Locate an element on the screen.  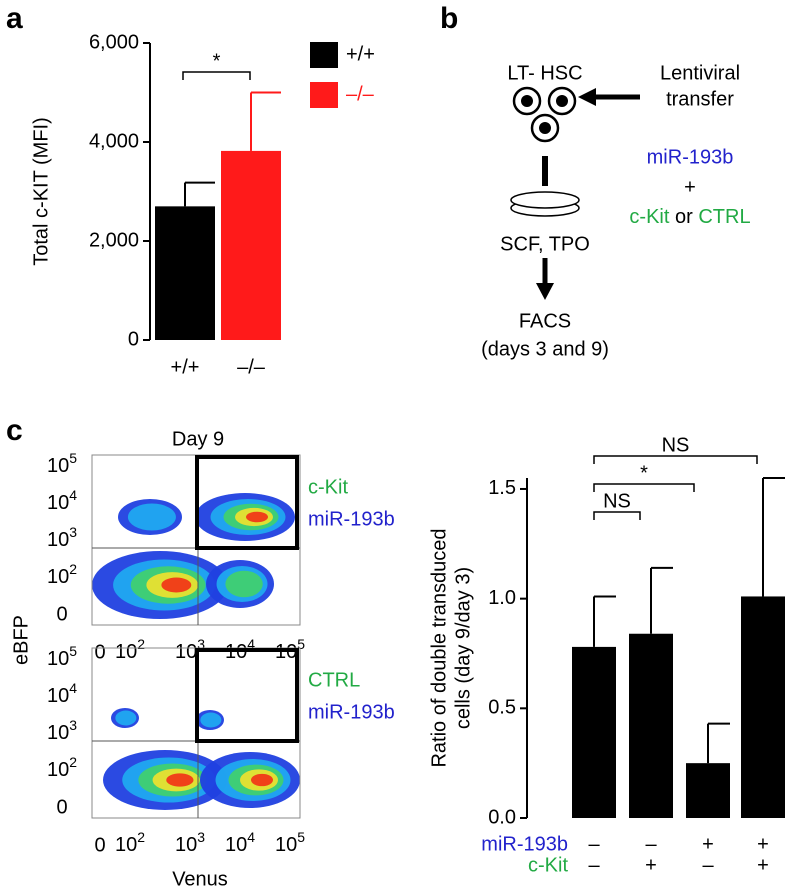
gate is located at coordinates (247, 695).